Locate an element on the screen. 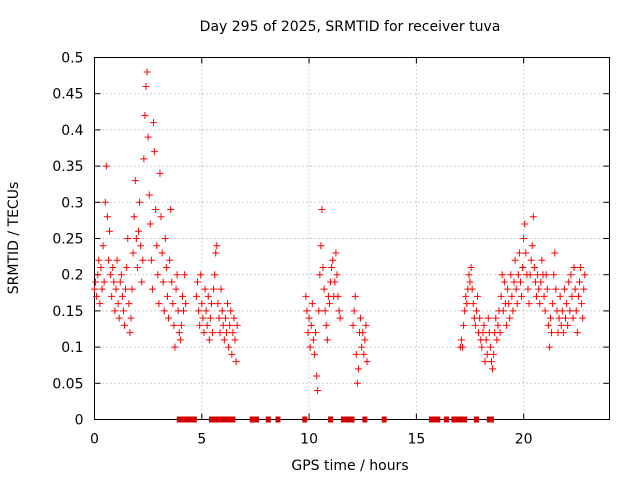  y-tick-label: 0.45 is located at coordinates (67, 95).